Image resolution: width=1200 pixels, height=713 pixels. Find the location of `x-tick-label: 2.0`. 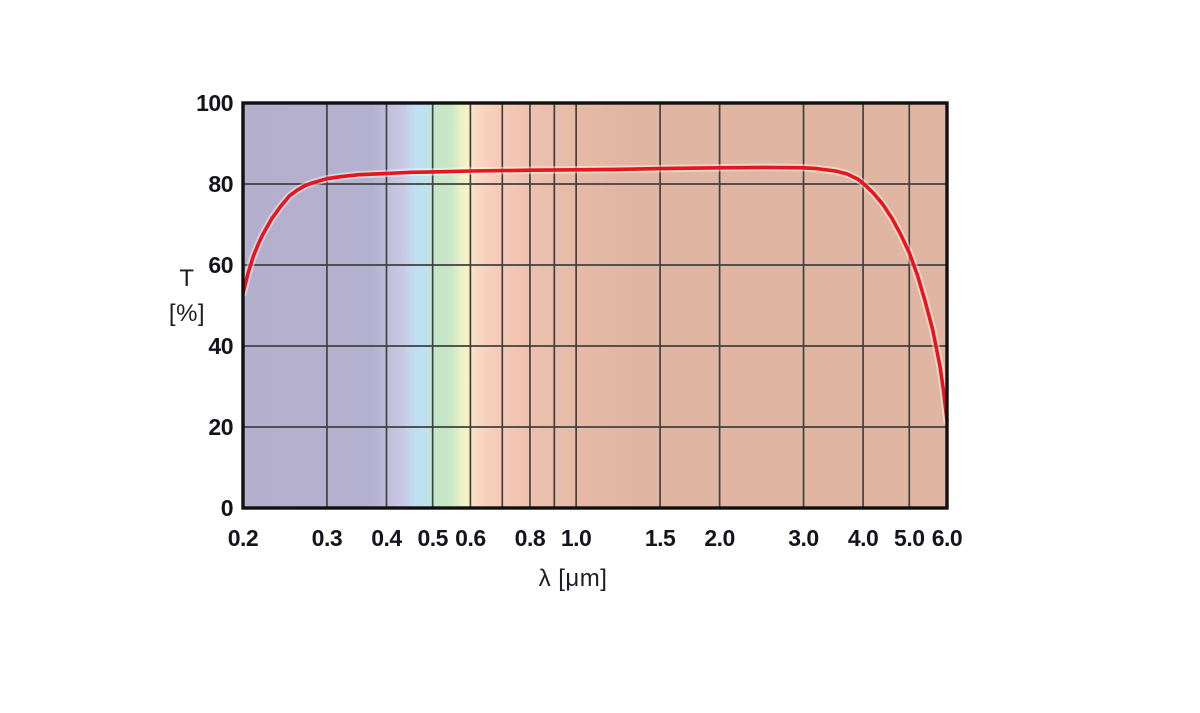

x-tick-label: 2.0 is located at coordinates (719, 538).